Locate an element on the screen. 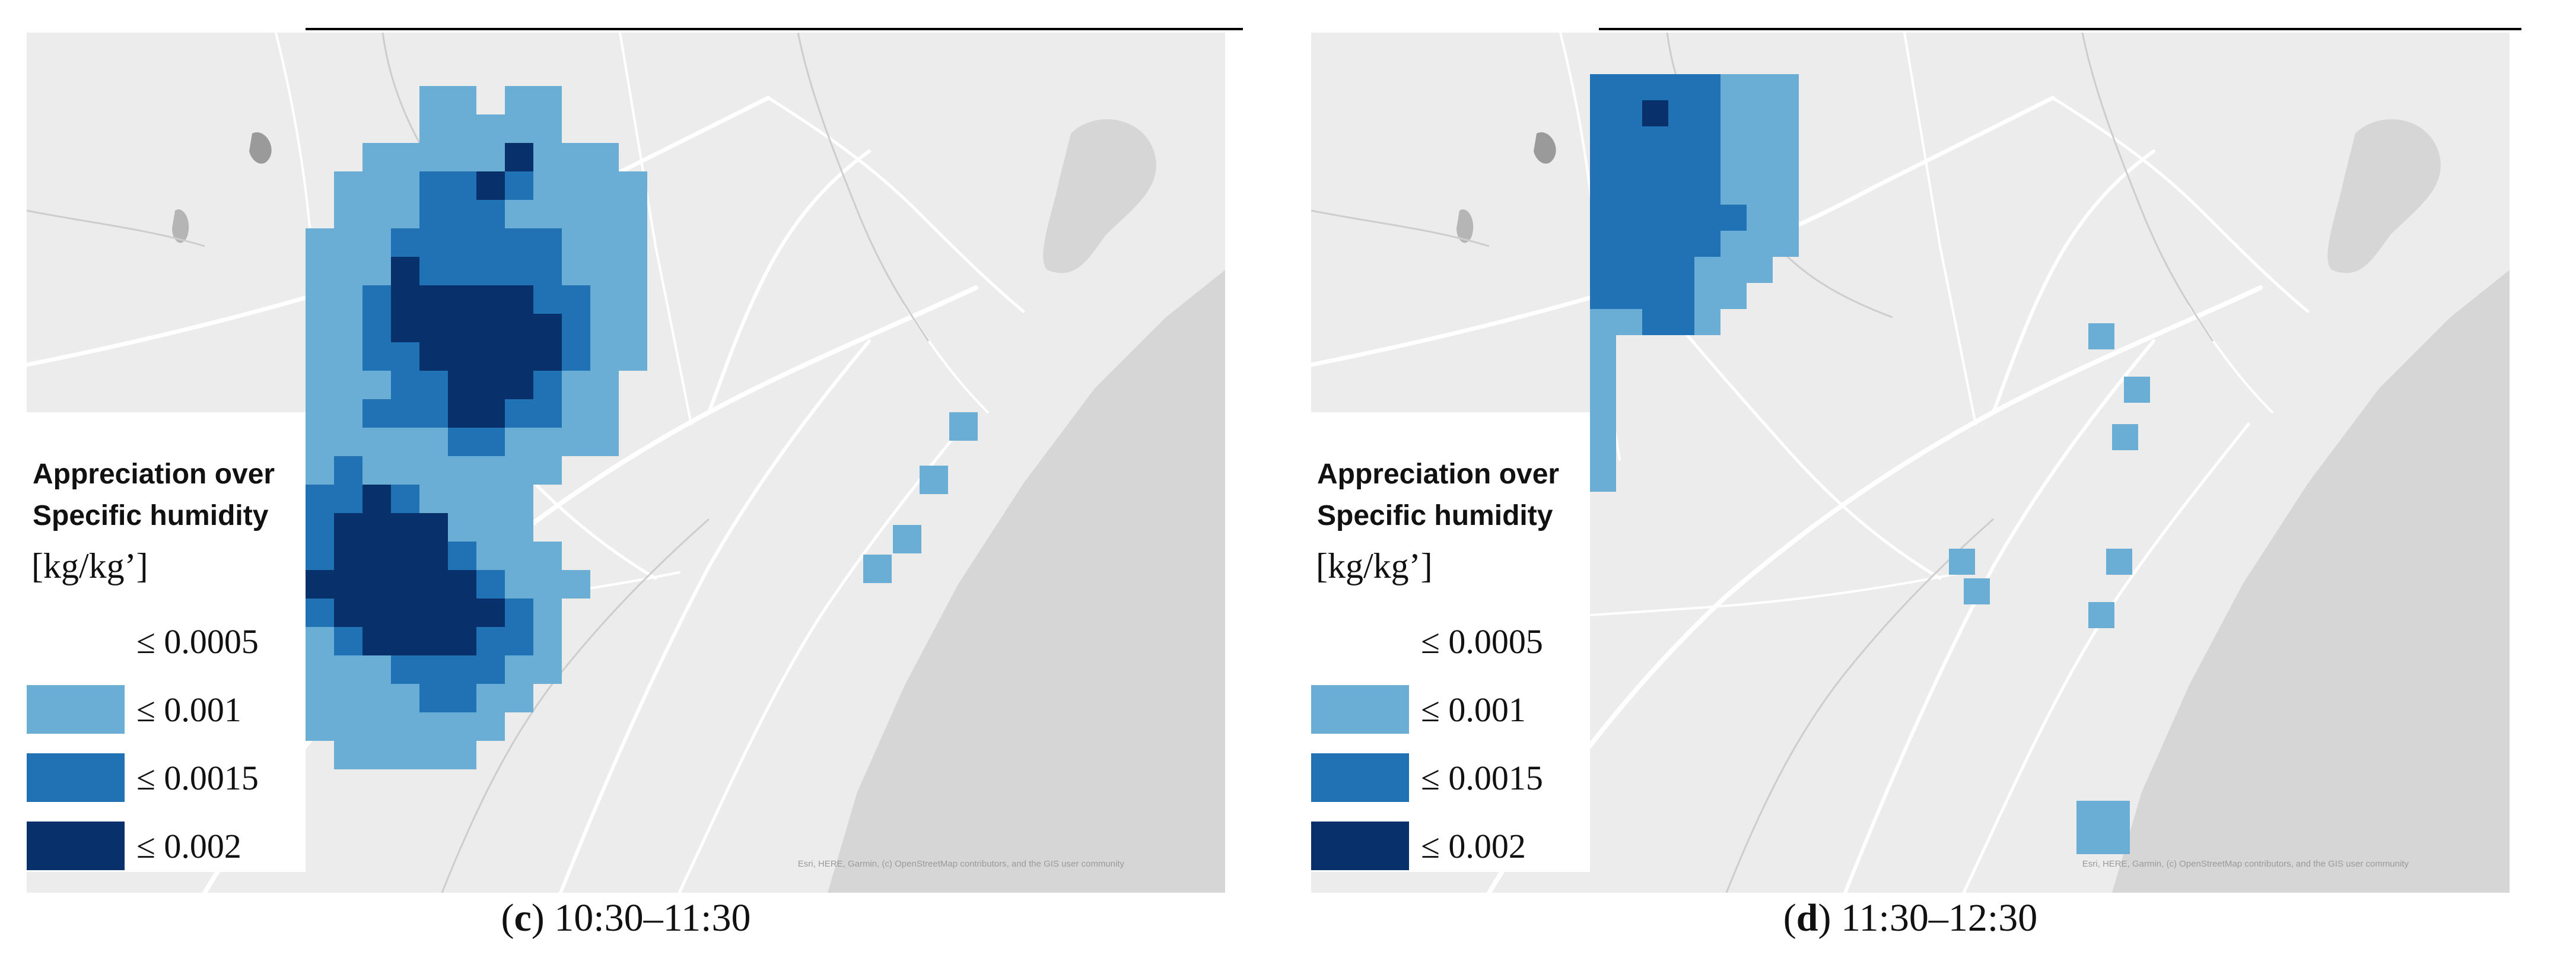 The image size is (2576, 971). sea-area is located at coordinates (1026, 581).